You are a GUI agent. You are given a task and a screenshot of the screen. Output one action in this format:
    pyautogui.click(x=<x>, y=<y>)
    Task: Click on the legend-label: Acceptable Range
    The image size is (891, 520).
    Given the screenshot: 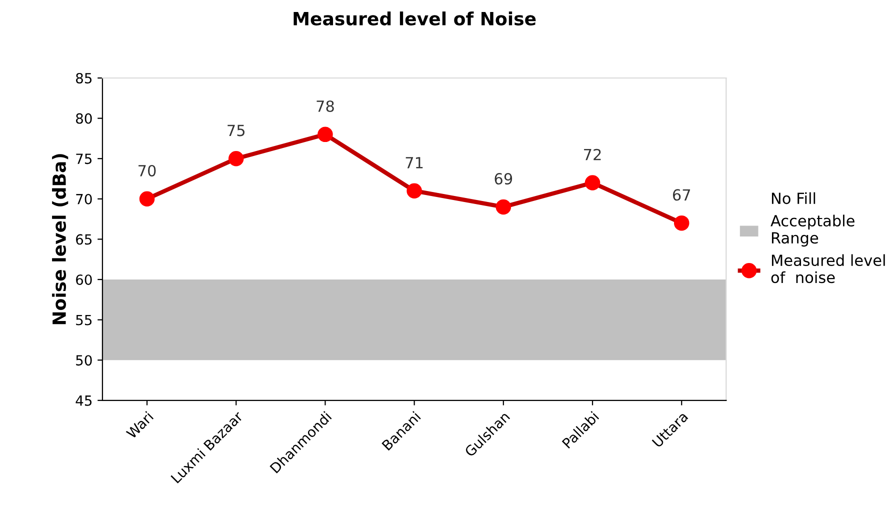 What is the action you would take?
    pyautogui.click(x=812, y=230)
    